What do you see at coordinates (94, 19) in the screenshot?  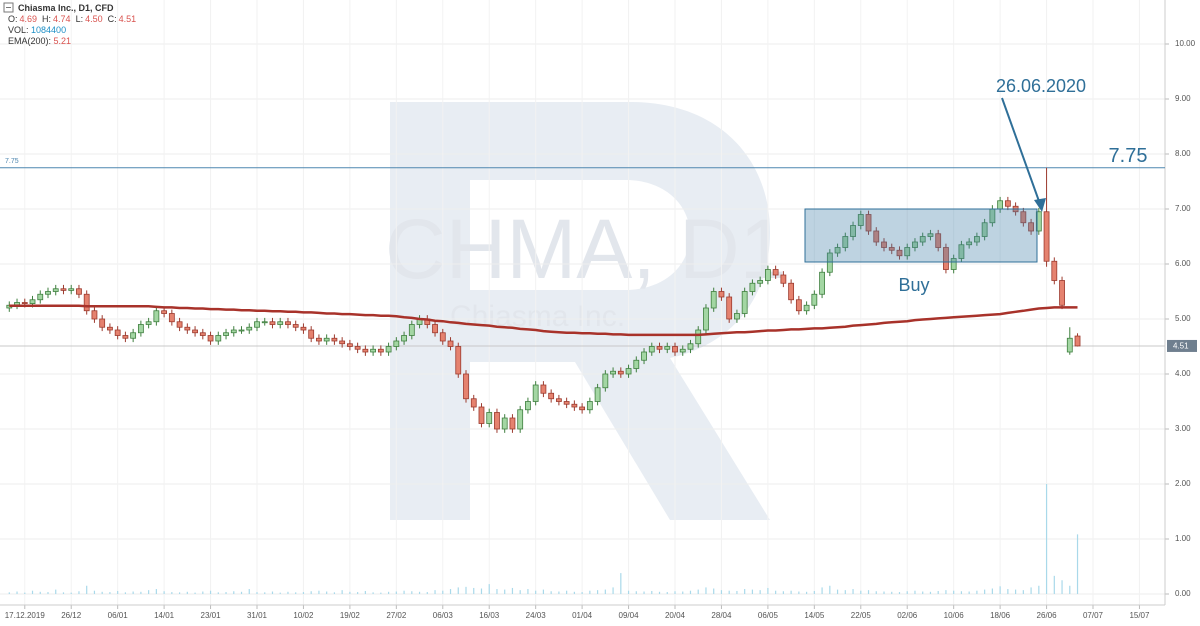 I see `legend-value: 4.50` at bounding box center [94, 19].